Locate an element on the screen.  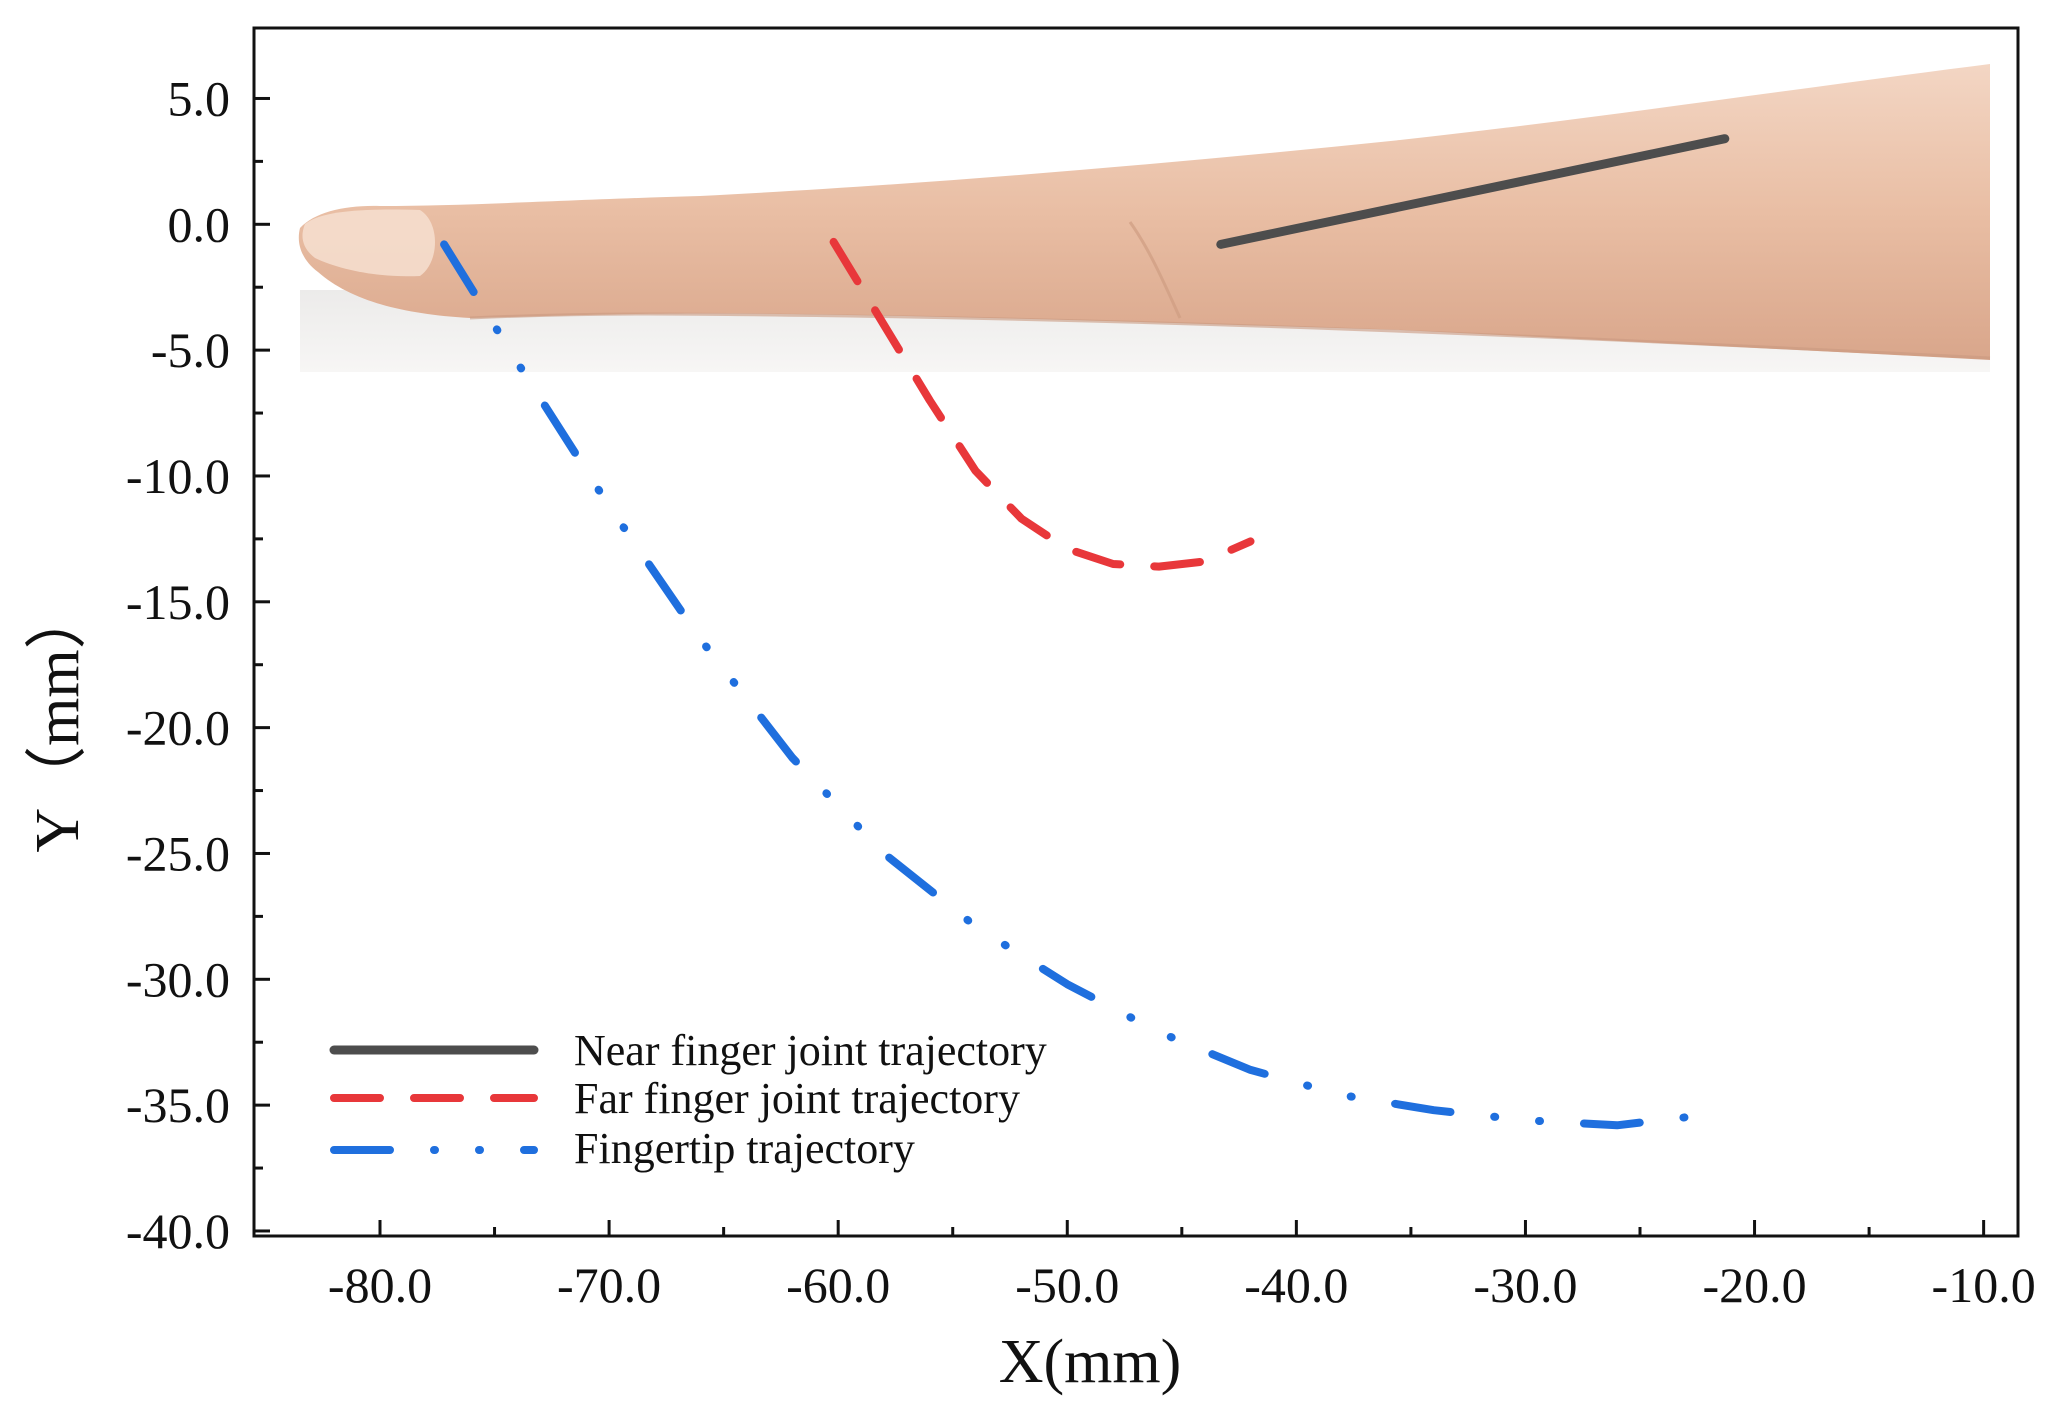
legend-label-near-joint: Near finger joint trajectory is located at coordinates (810, 1050).